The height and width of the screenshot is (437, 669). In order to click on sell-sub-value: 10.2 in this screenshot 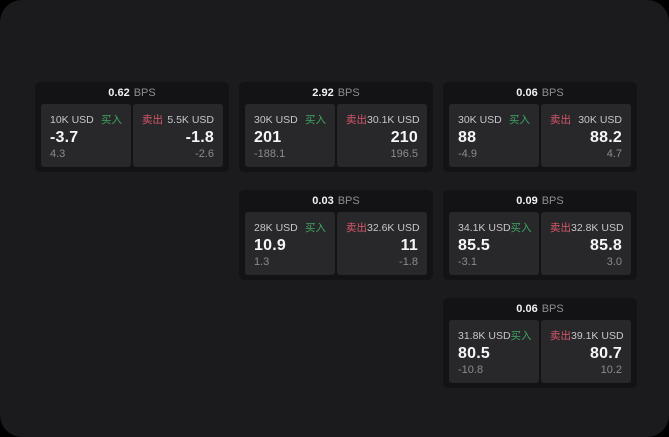, I will do `click(611, 370)`.